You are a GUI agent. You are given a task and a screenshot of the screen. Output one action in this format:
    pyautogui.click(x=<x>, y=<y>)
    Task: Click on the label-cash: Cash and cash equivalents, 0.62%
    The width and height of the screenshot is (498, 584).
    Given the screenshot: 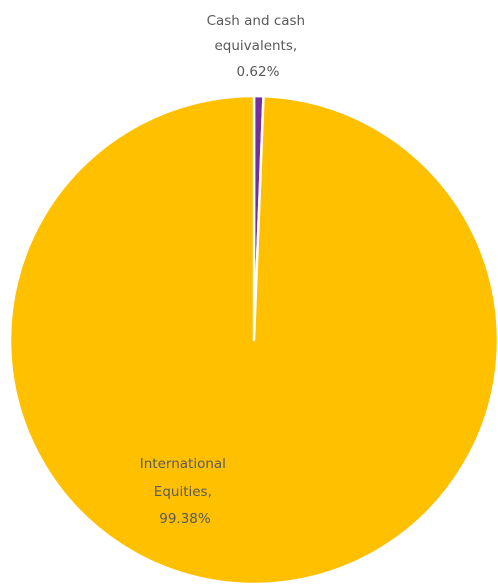 What is the action you would take?
    pyautogui.click(x=258, y=46)
    